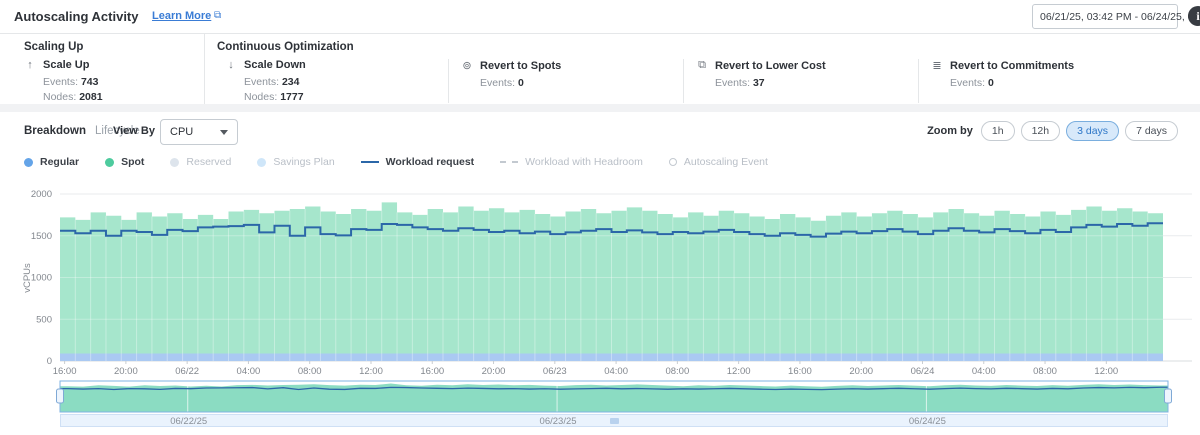 This screenshot has width=1200, height=435. What do you see at coordinates (509, 162) in the screenshot?
I see `dash-legend-marker-icon` at bounding box center [509, 162].